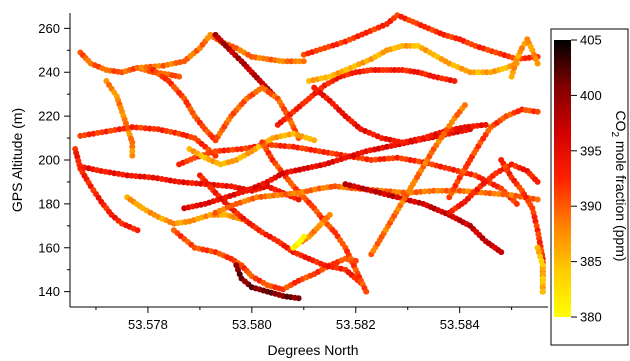  What do you see at coordinates (304, 319) in the screenshot?
I see `x-axis: 53.578 53.580 53.582 53.584` at bounding box center [304, 319].